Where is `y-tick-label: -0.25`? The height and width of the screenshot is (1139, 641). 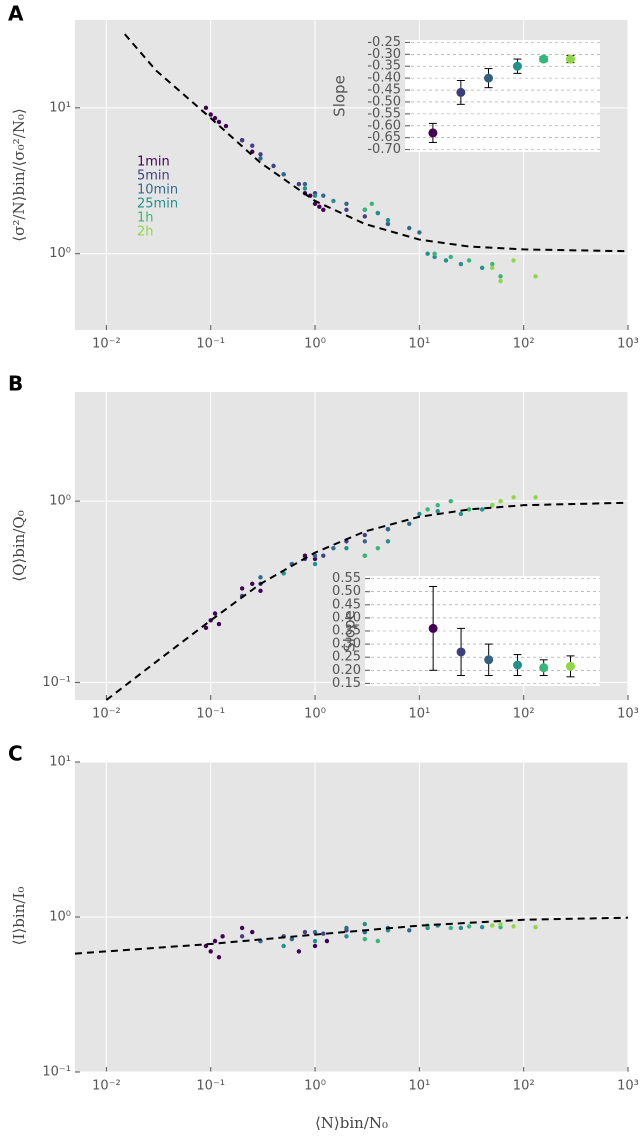
y-tick-label: -0.25 is located at coordinates (384, 42).